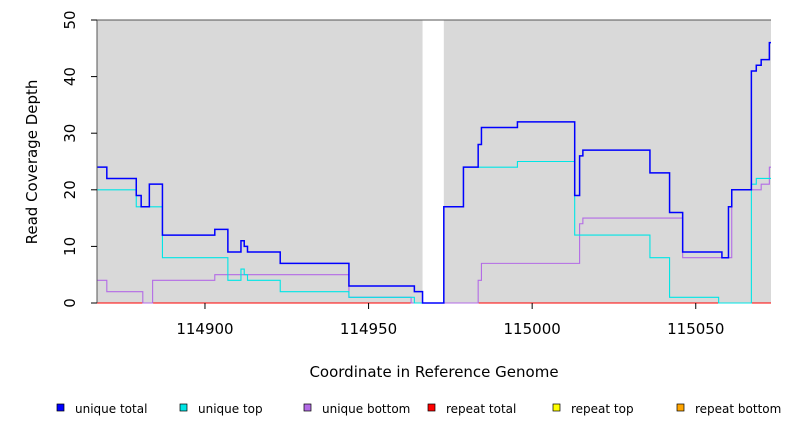  Describe the element at coordinates (738, 409) in the screenshot. I see `legend-label: repeat bottom` at that location.